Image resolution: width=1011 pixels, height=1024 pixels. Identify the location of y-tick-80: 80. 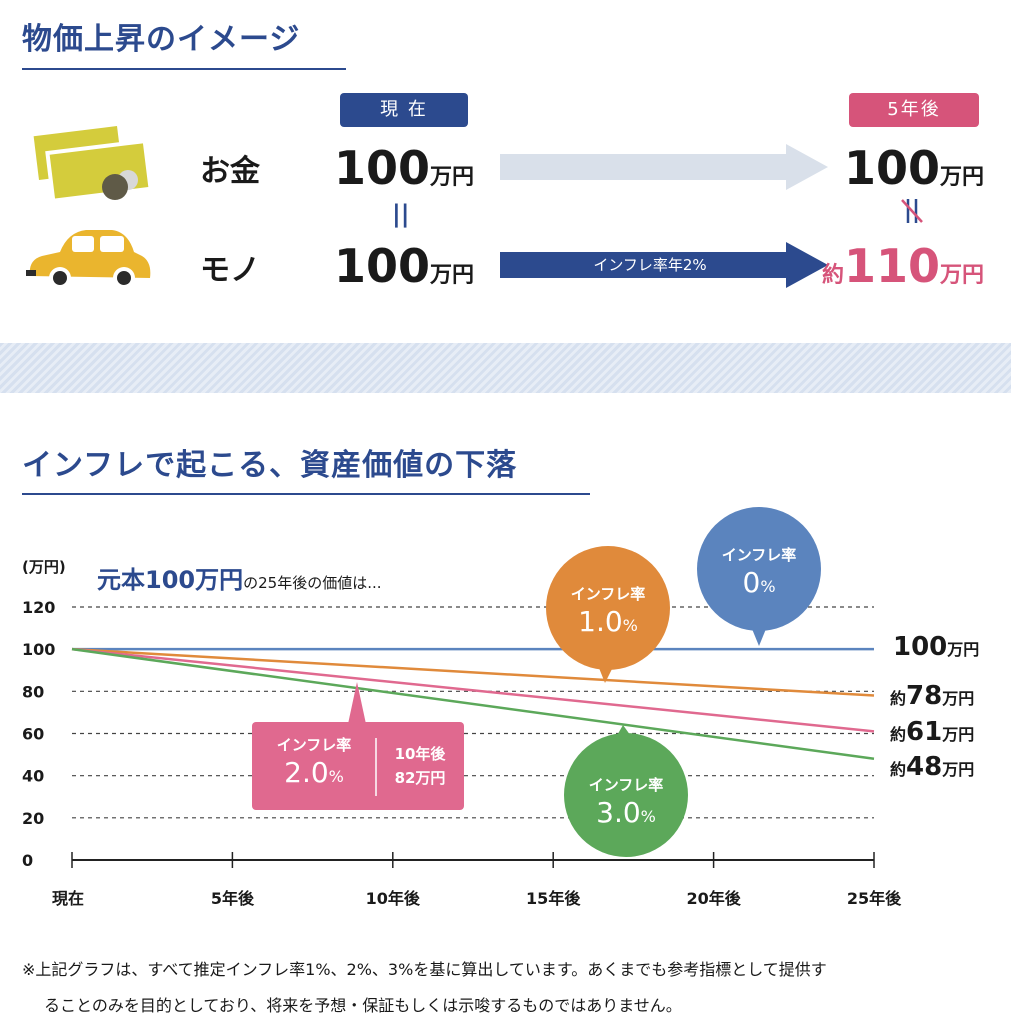
(33, 691).